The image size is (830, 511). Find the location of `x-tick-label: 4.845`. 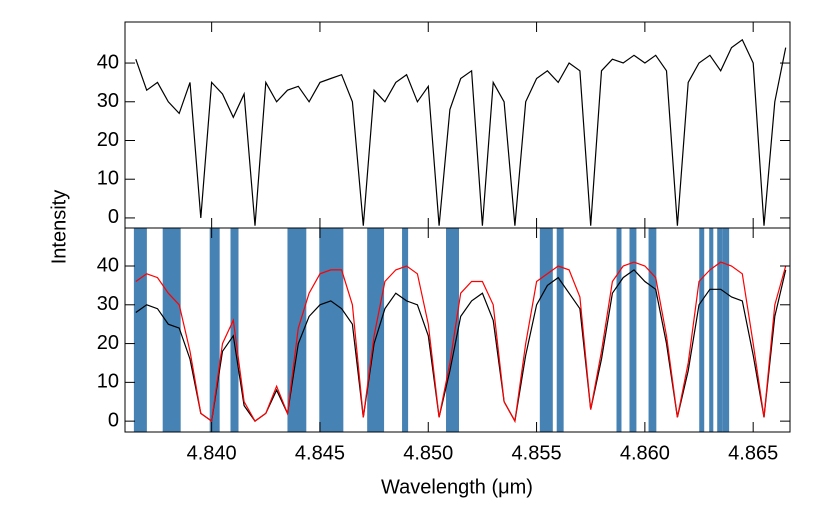

x-tick-label: 4.845 is located at coordinates (320, 453).